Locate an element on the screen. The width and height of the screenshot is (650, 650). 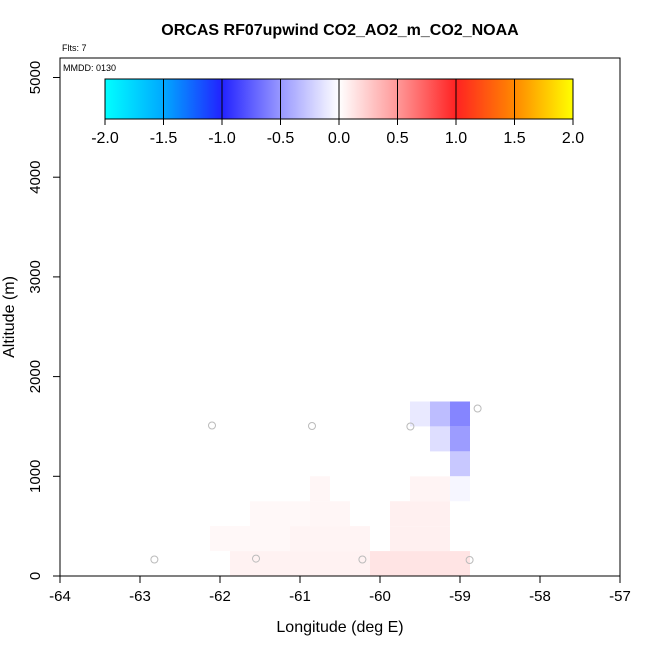
colorbar-tick-label: -1.5 is located at coordinates (164, 138).